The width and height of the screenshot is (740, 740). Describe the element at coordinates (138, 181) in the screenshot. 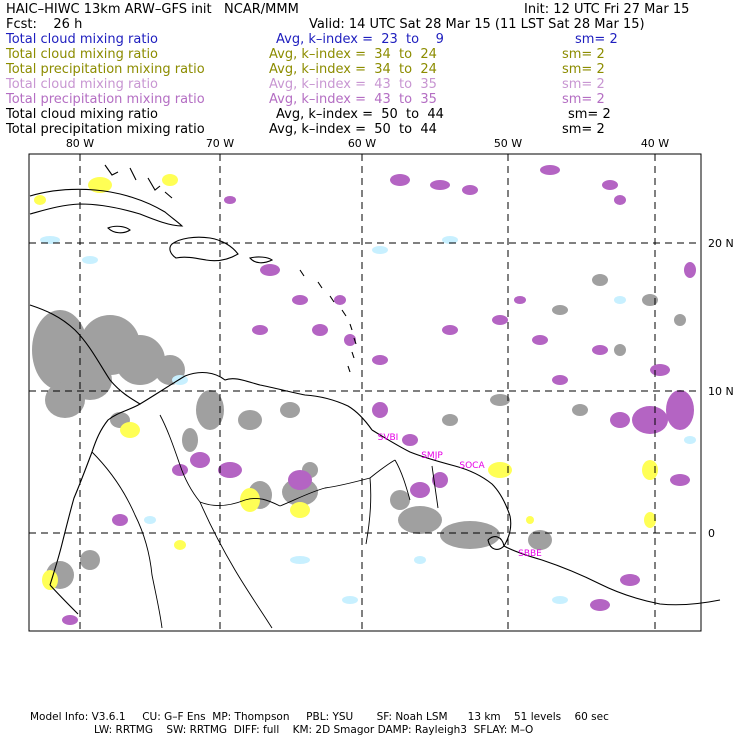

I see `coastline-bahamas` at that location.